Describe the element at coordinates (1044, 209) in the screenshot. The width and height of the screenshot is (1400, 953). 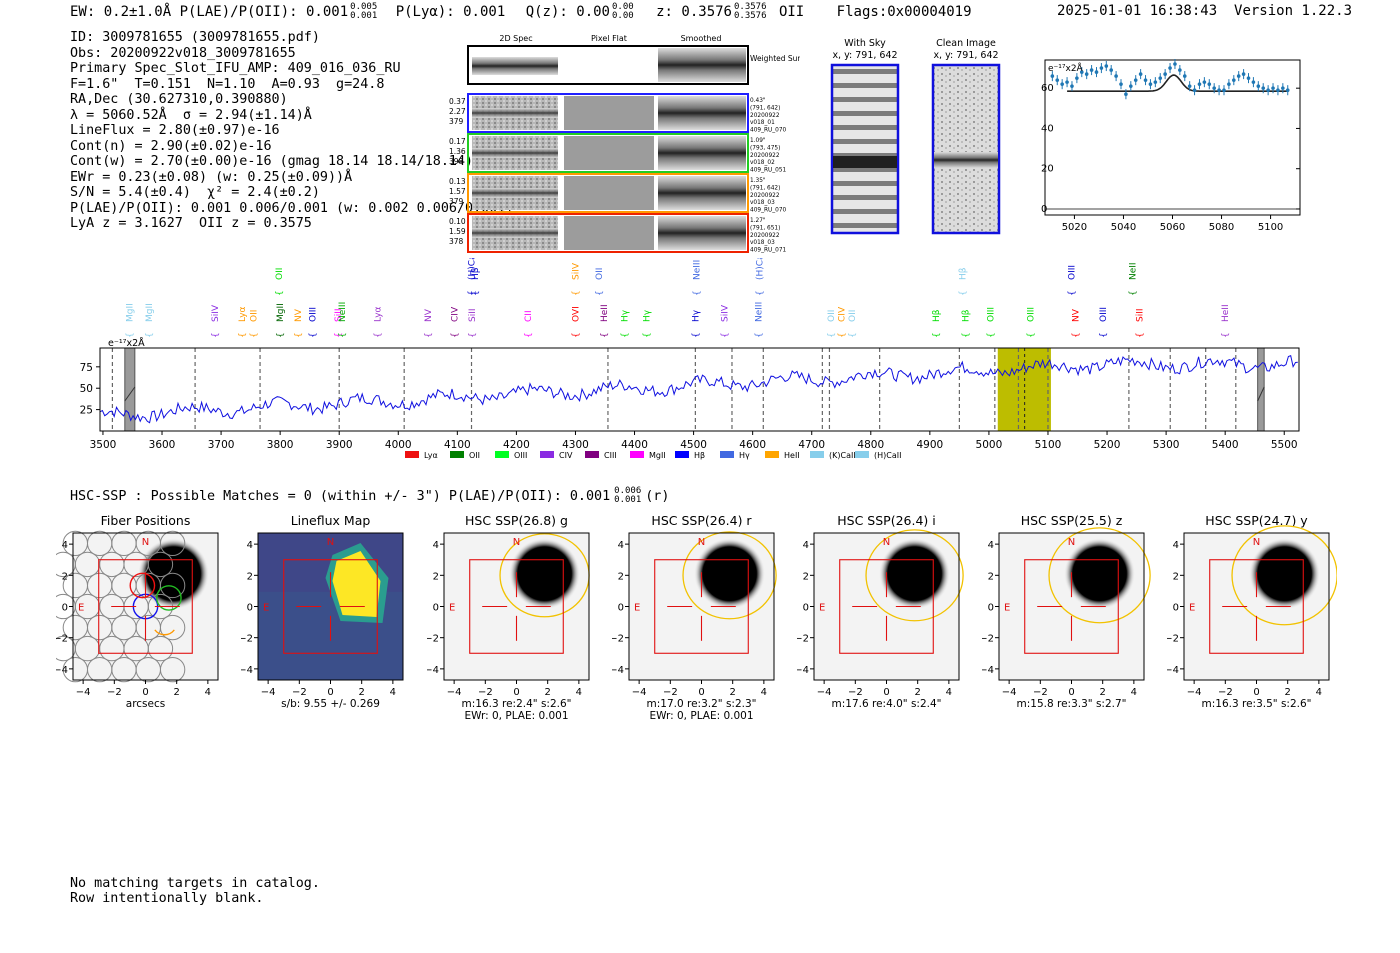
I see `zoom-ytick-label: 0` at that location.